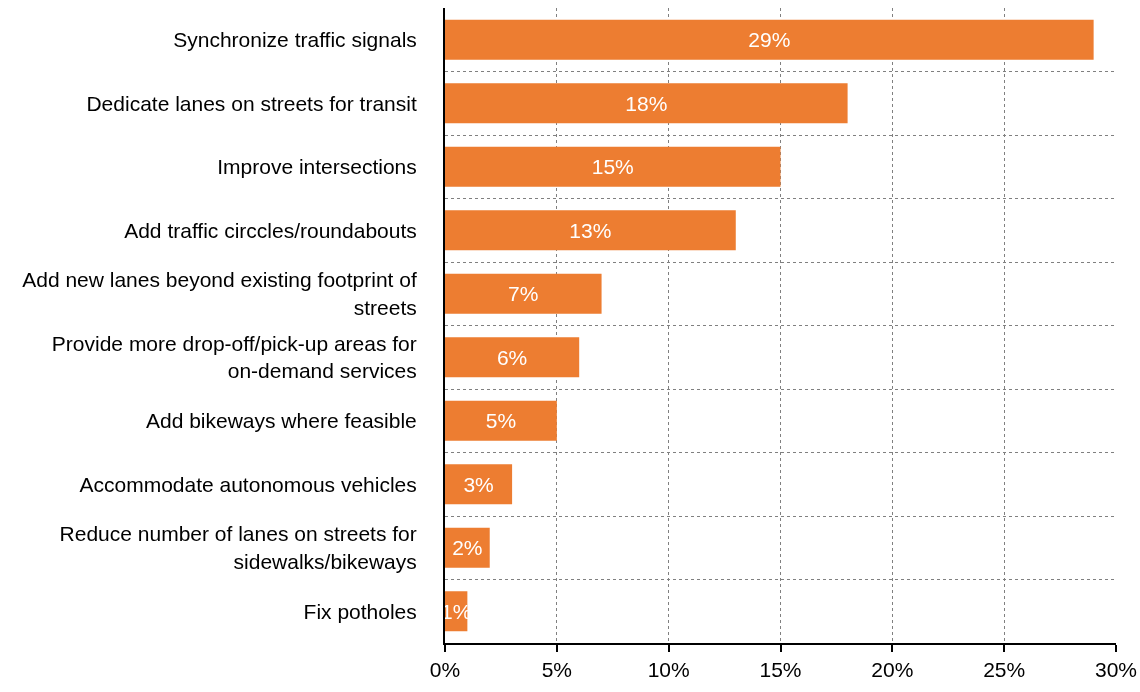  What do you see at coordinates (1004, 670) in the screenshot?
I see `x-tick-label: 25%` at bounding box center [1004, 670].